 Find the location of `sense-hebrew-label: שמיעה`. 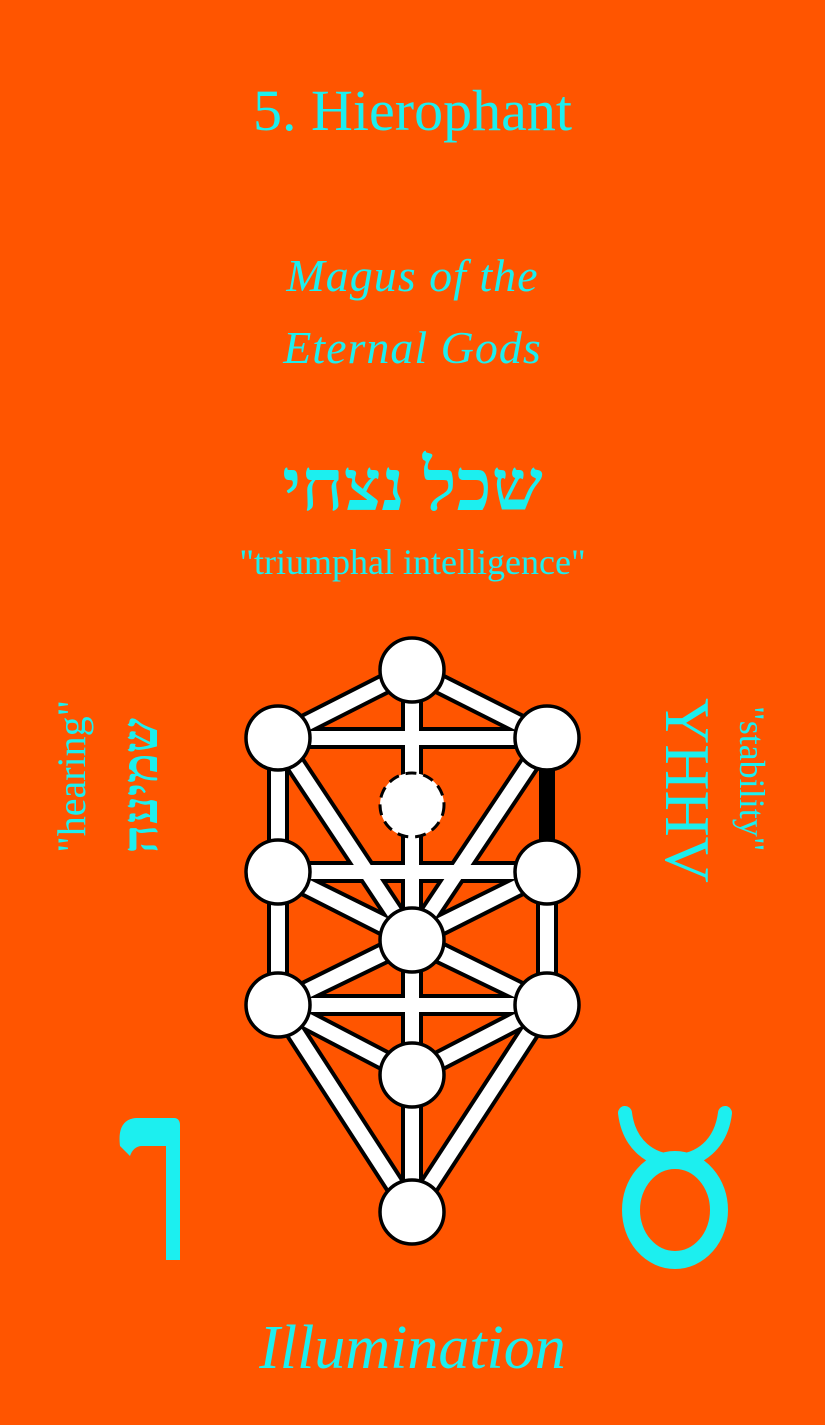

sense-hebrew-label: שמיעה is located at coordinates (140, 786).